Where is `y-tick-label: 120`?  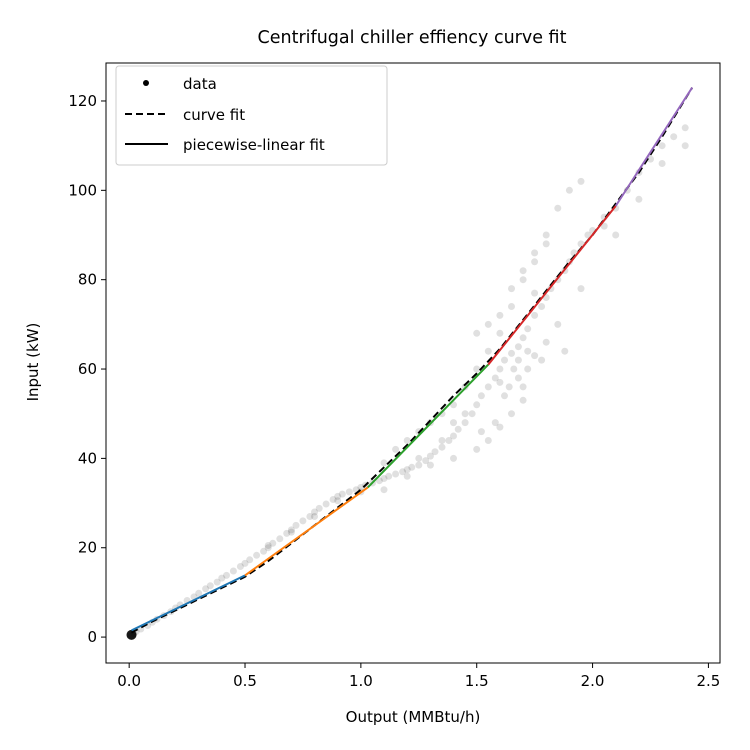
y-tick-label: 120 is located at coordinates (82, 101).